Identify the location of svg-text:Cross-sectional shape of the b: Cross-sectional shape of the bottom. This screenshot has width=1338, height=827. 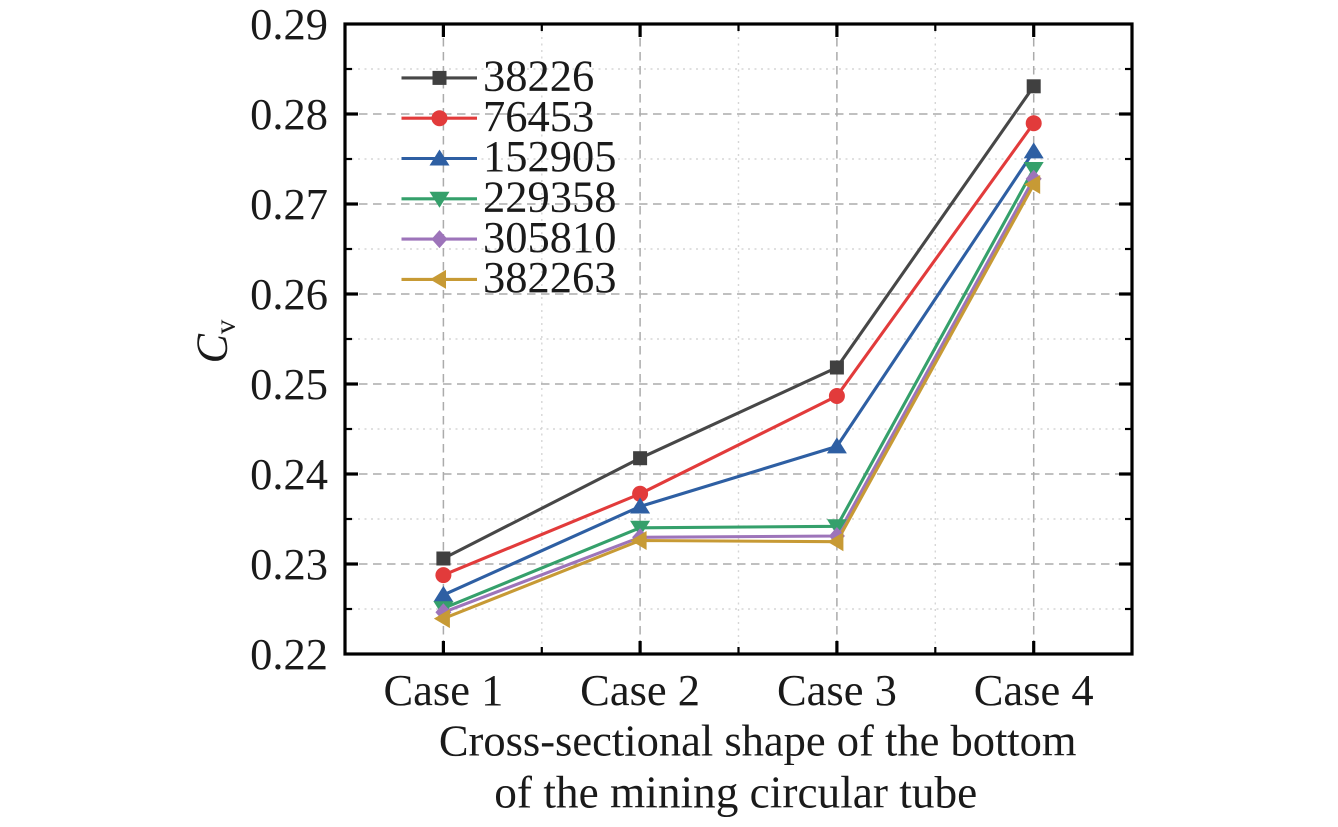
(758, 741).